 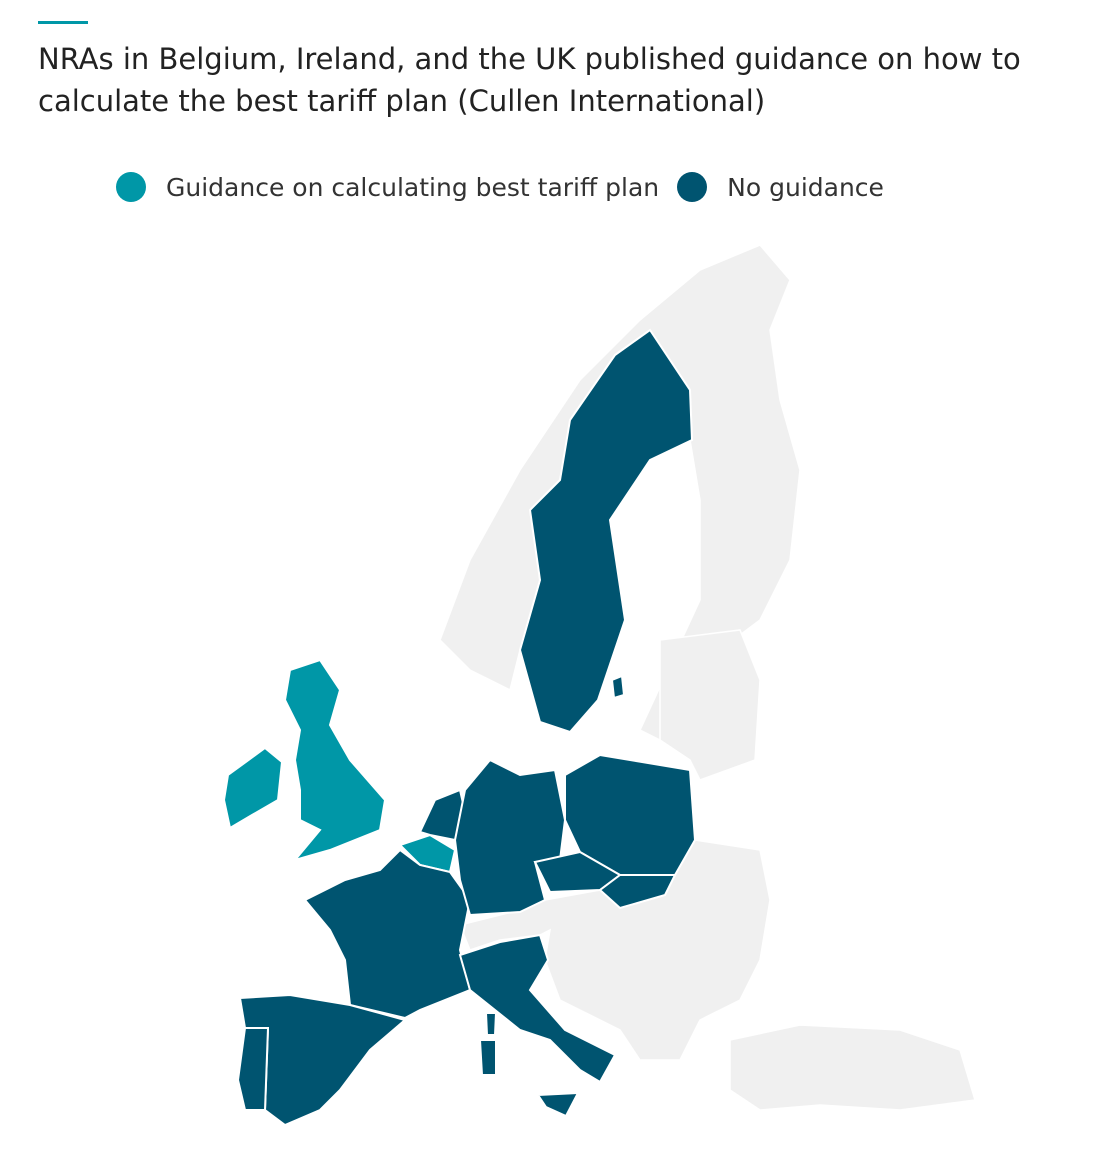 What do you see at coordinates (63, 22) in the screenshot?
I see `accent-line` at bounding box center [63, 22].